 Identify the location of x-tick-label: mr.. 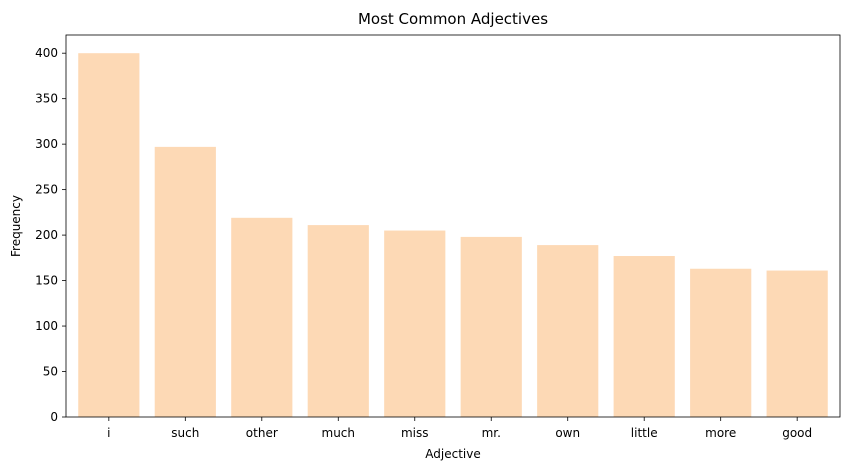
(491, 433).